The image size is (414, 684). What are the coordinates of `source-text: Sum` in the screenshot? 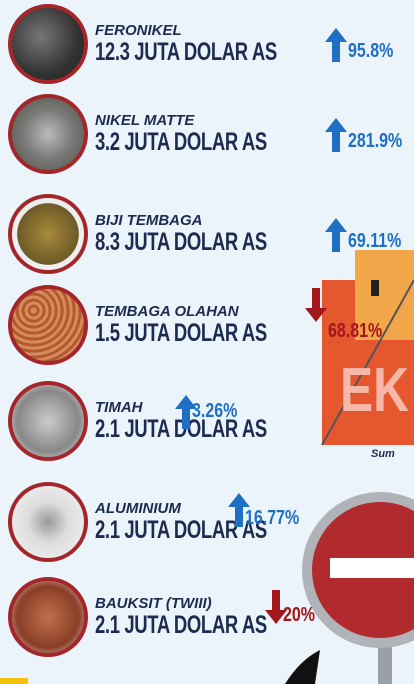 It's located at (383, 454).